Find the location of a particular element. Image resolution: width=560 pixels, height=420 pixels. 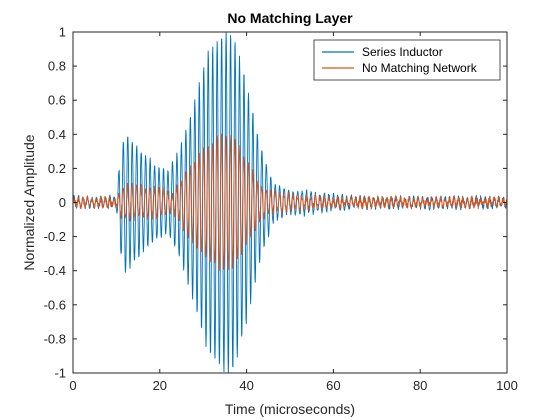

y-tick-label: -0.8 is located at coordinates (55, 338).